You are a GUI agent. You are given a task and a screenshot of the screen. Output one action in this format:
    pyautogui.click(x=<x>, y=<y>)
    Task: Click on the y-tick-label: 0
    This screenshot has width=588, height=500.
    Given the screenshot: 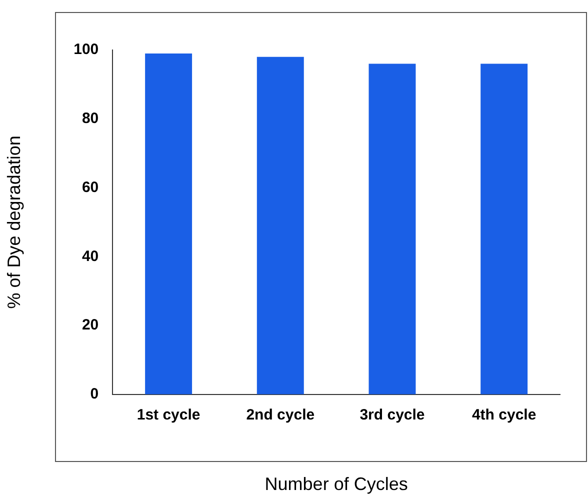 What is the action you would take?
    pyautogui.click(x=94, y=394)
    